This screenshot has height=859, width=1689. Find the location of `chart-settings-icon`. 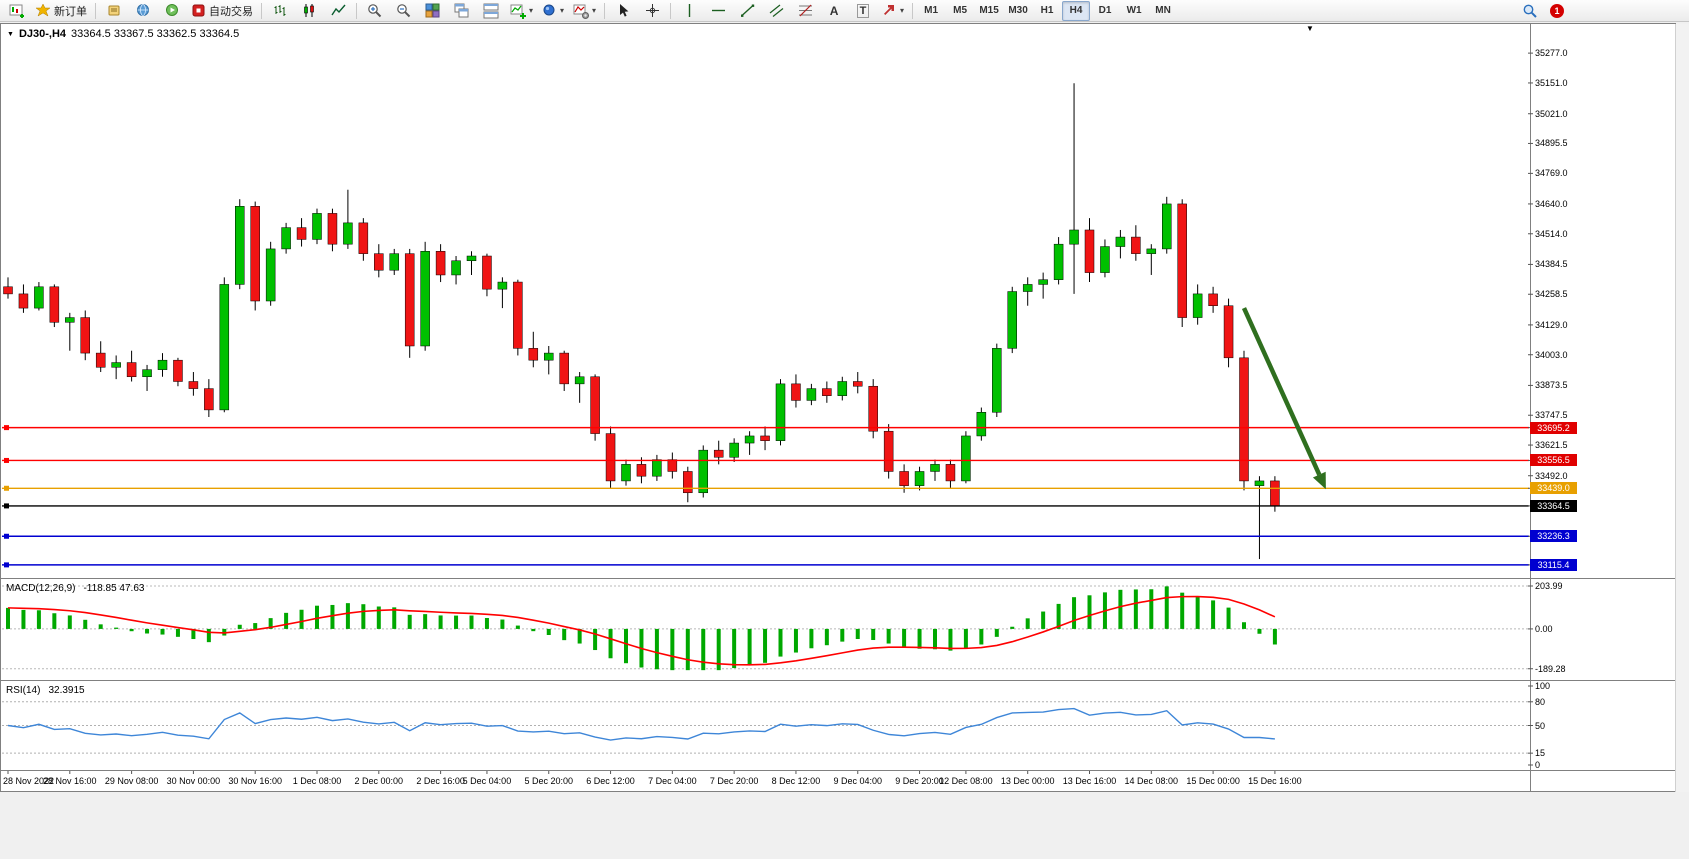

chart-settings-icon is located at coordinates (581, 11).